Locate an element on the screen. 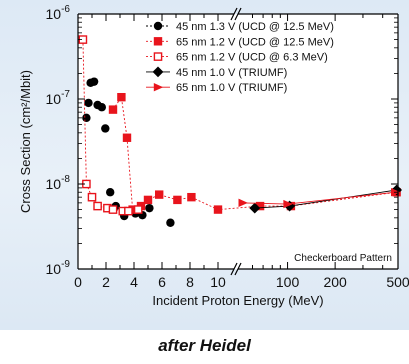 The height and width of the screenshot is (364, 409). legend-label: 65 nm 1.0 V (TRIUMF) is located at coordinates (231, 88).